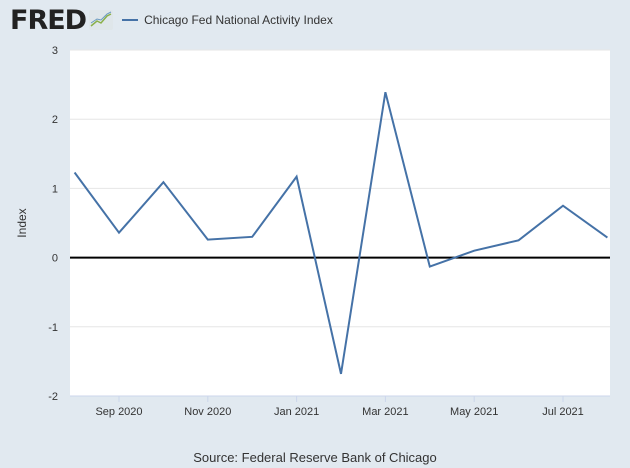  I want to click on x-tick-label: Jan 2021, so click(296, 412).